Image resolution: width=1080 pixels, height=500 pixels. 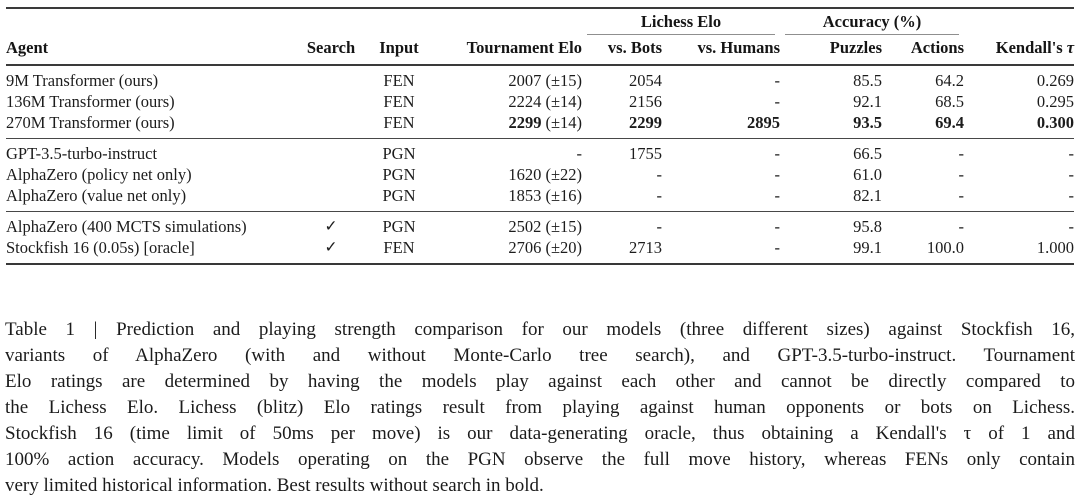 I want to click on cell-tournament-elo: 1620 (±22), so click(x=545, y=174).